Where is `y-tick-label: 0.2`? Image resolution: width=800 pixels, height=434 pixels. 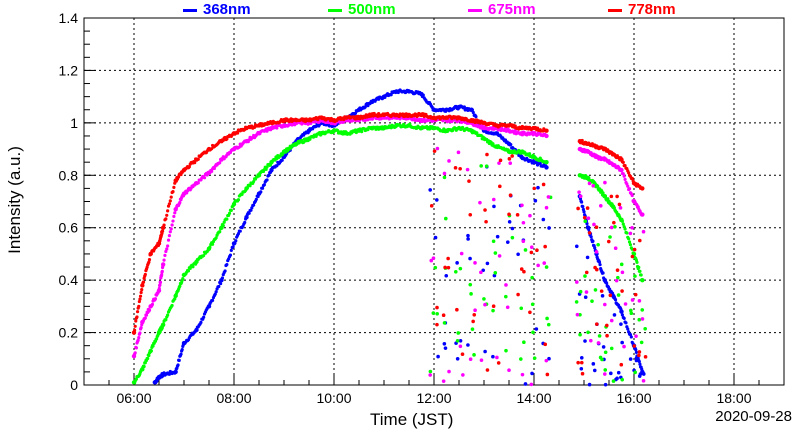 y-tick-label: 0.2 is located at coordinates (69, 333).